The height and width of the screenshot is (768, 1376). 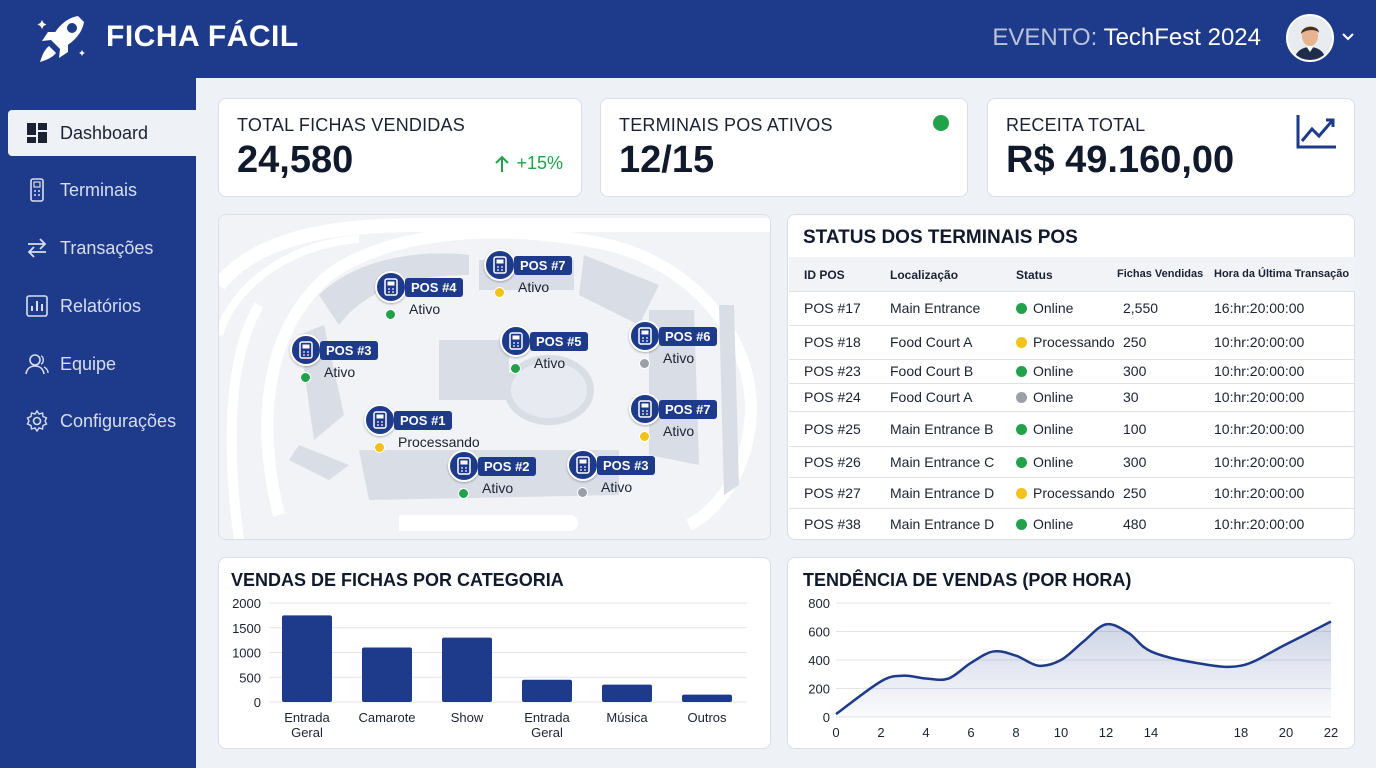 I want to click on status-text: Processando, so click(x=1074, y=342).